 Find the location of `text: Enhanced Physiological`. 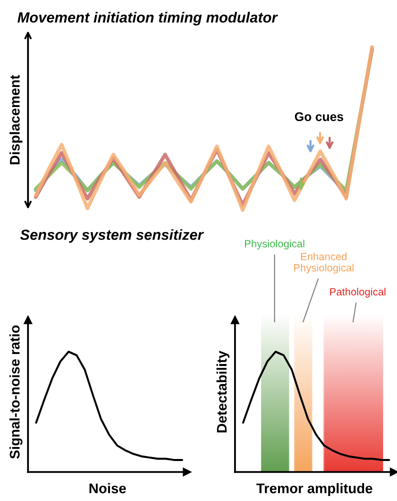

text: Enhanced Physiological is located at coordinates (324, 263).